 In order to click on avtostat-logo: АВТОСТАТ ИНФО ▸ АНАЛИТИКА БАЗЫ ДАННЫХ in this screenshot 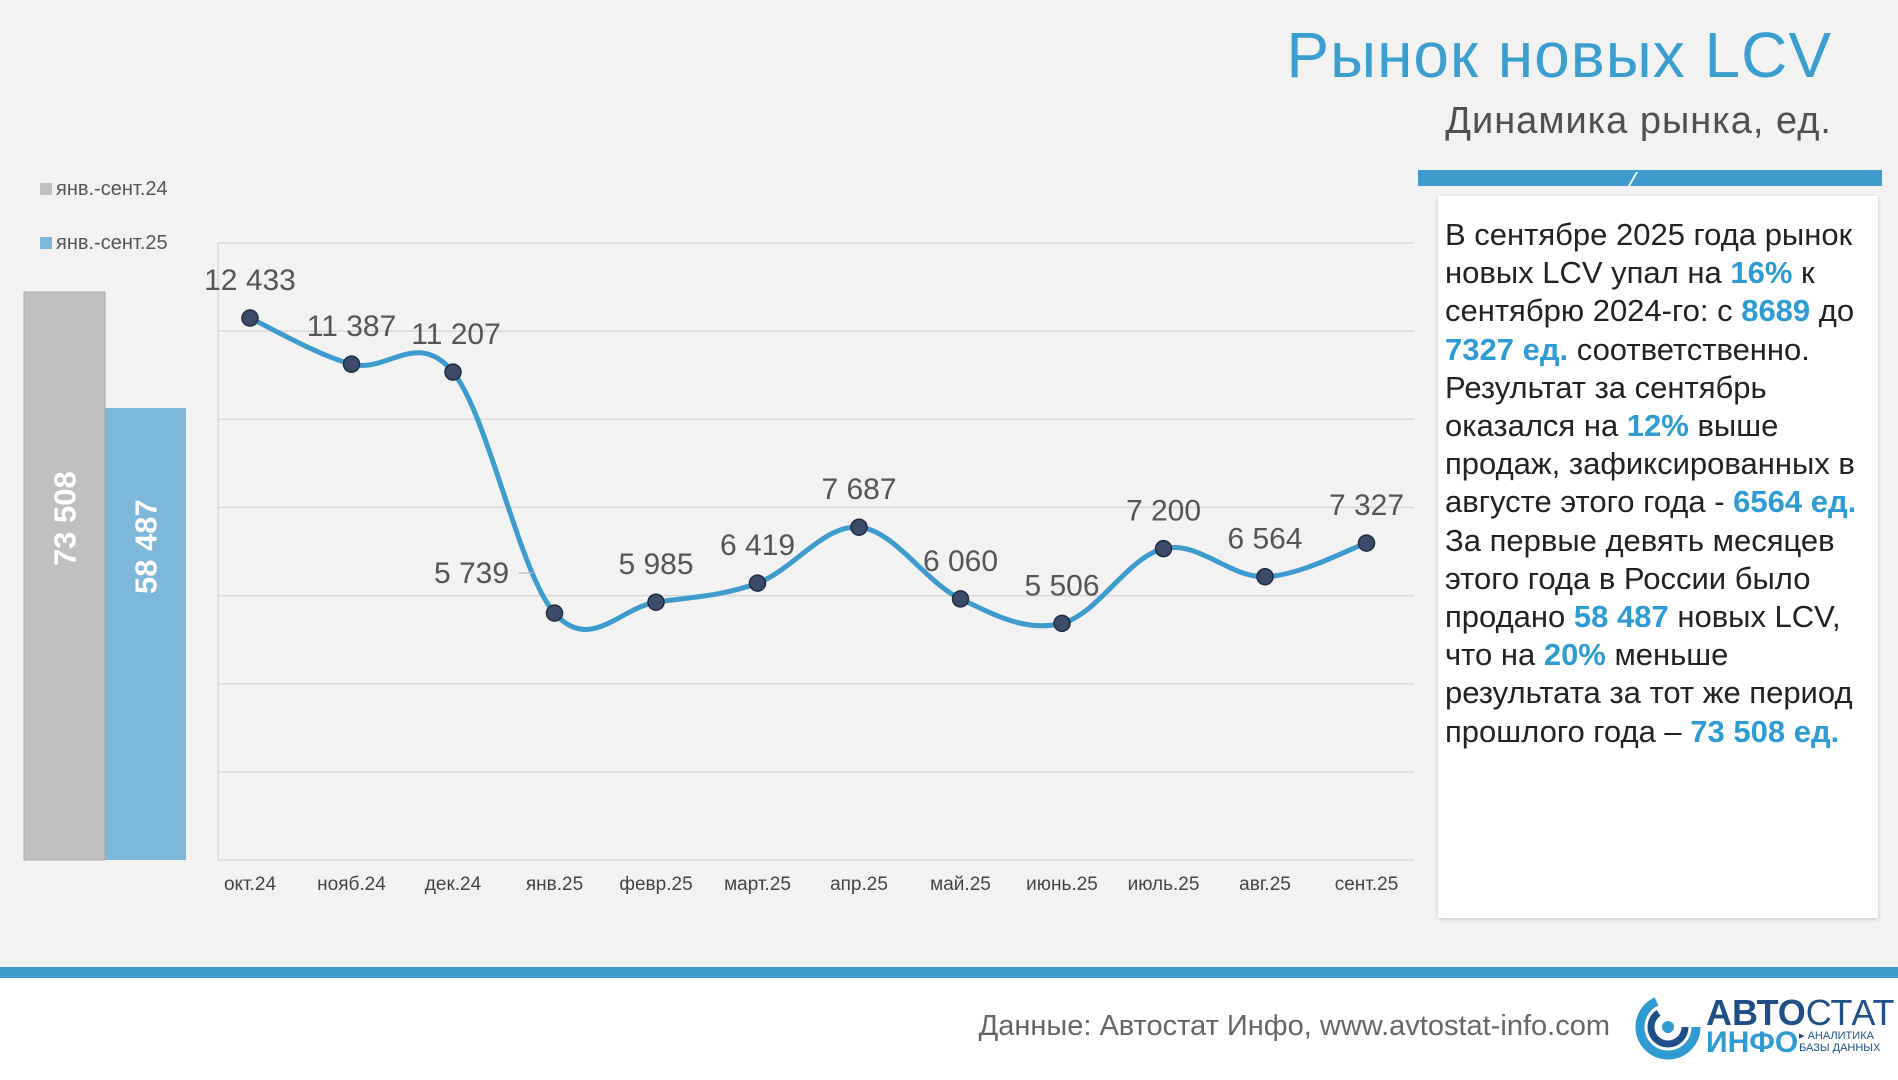, I will do `click(1764, 1026)`.